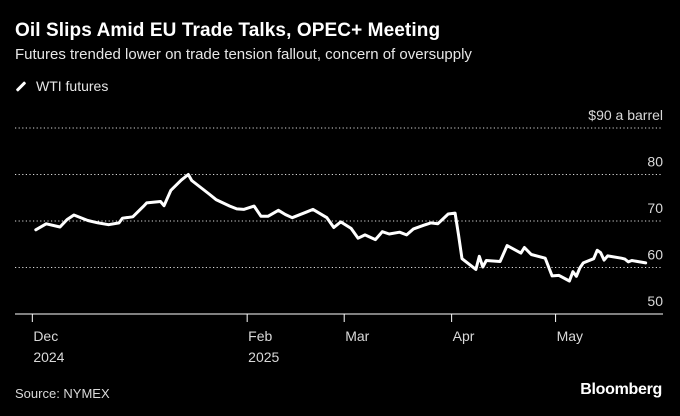  Describe the element at coordinates (357, 336) in the screenshot. I see `x-tick-label: Mar` at that location.